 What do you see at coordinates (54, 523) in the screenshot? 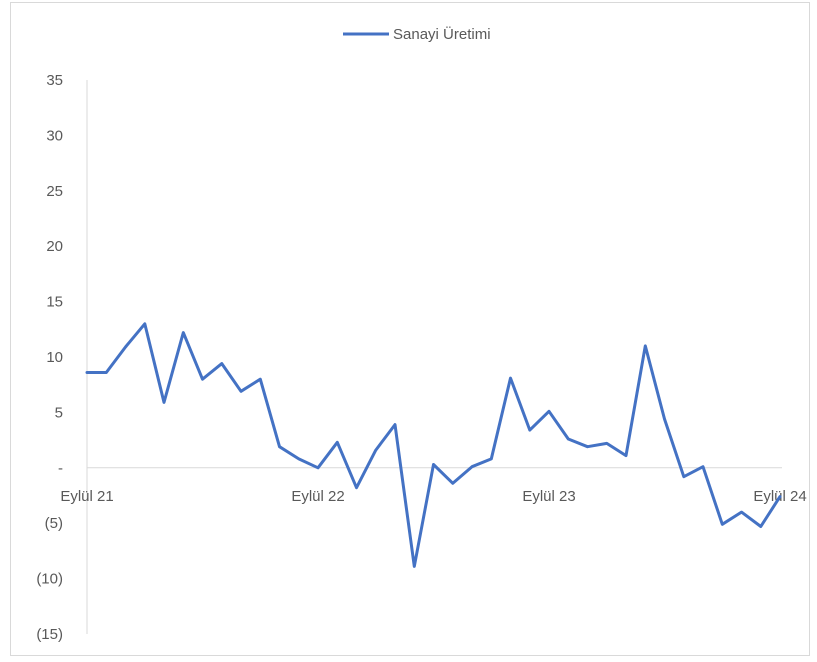
I see `y-tick-label: (5)` at bounding box center [54, 523].